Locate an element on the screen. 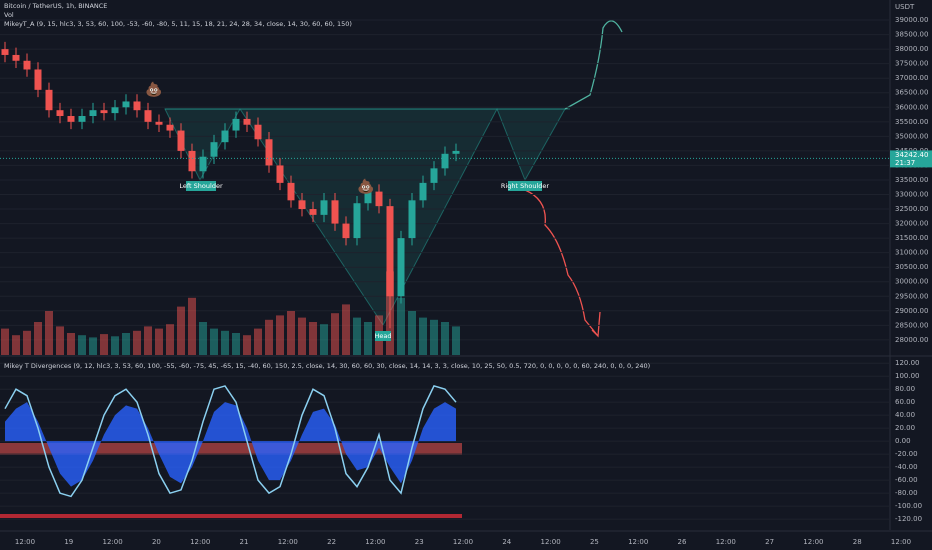 This screenshot has height=550, width=932. label-bg is located at coordinates (383, 336).